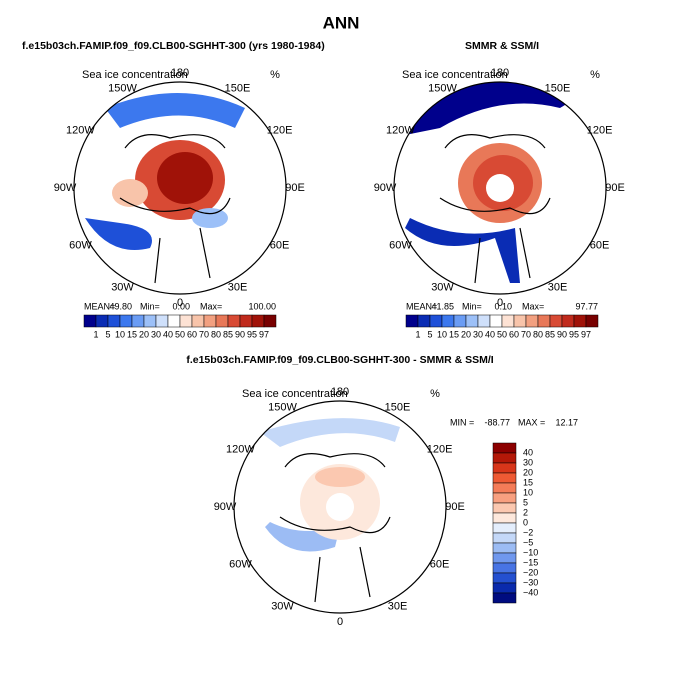 This screenshot has height=688, width=682. What do you see at coordinates (530, 572) in the screenshot?
I see `colorbar-label: −20` at bounding box center [530, 572].